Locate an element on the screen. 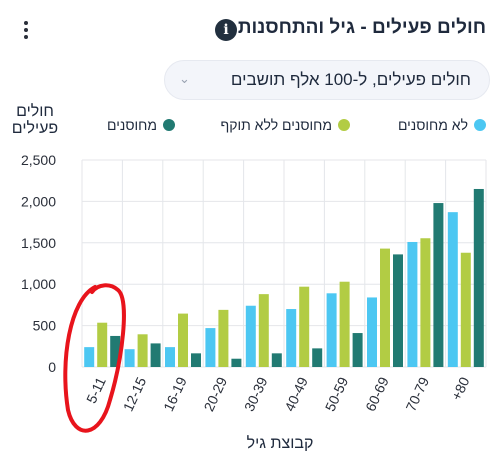 The image size is (500, 461). y-tick-label: 2,000 is located at coordinates (38, 201).